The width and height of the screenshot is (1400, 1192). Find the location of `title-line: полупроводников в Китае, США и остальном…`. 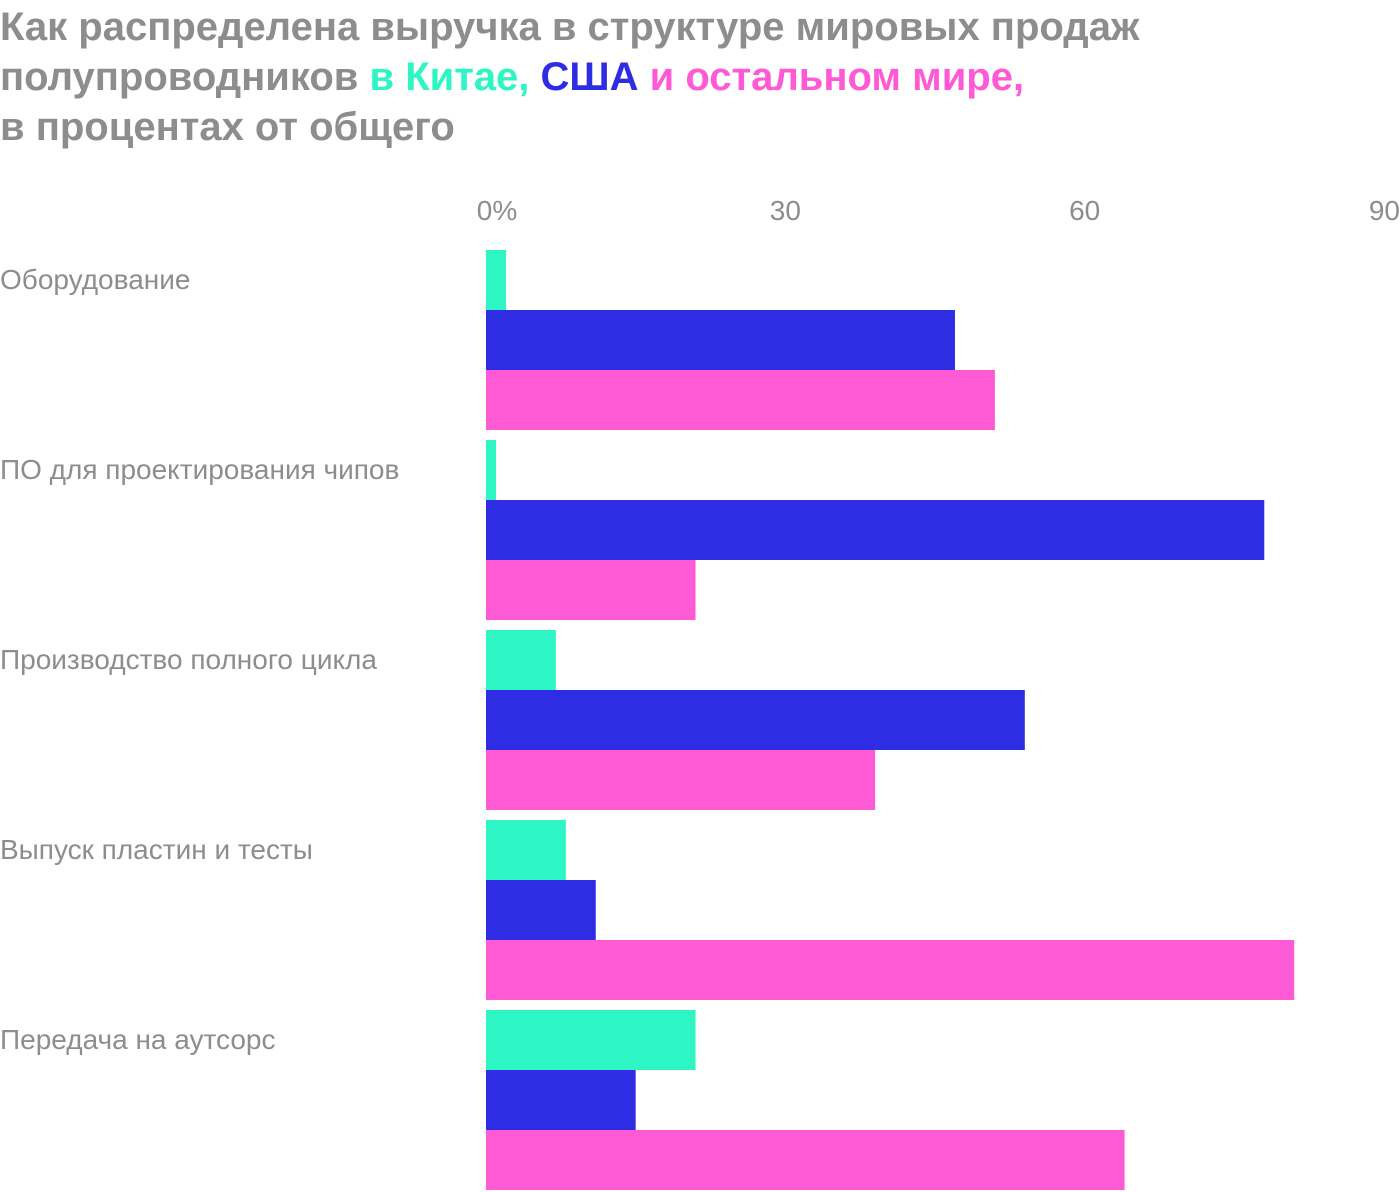

title-line: полупроводников в Китае, США и остальном… is located at coordinates (569, 77).